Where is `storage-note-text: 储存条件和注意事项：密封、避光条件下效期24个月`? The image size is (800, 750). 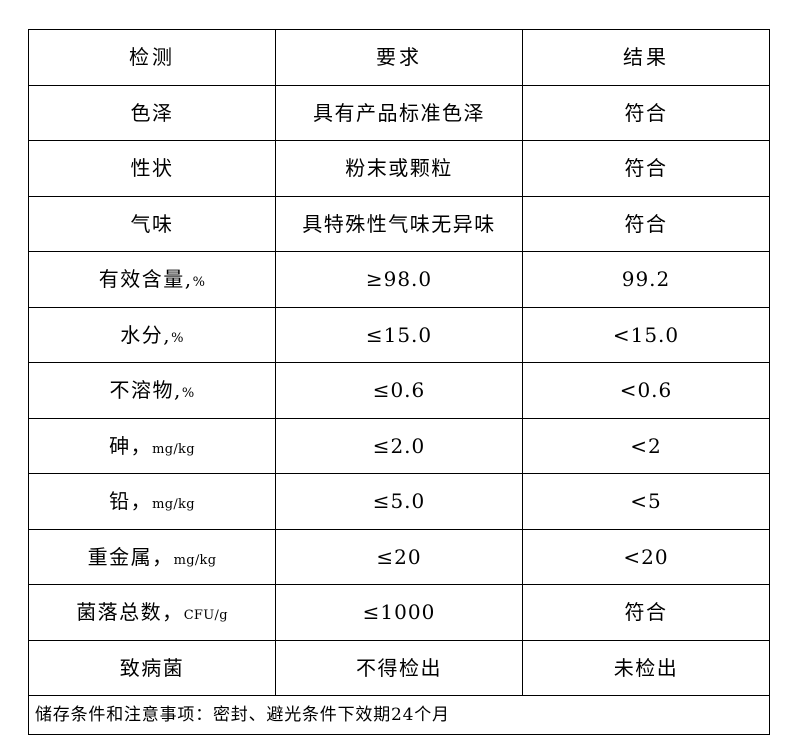
storage-note-text: 储存条件和注意事项：密封、避光条件下效期24个月 is located at coordinates (242, 714).